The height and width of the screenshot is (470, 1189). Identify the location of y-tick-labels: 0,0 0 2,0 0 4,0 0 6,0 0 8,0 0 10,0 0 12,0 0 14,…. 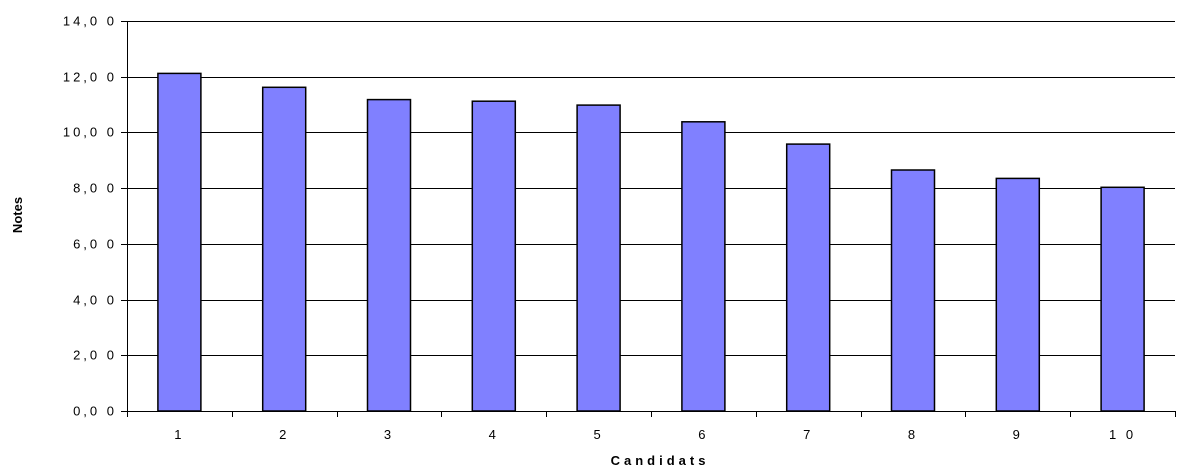
(90, 216).